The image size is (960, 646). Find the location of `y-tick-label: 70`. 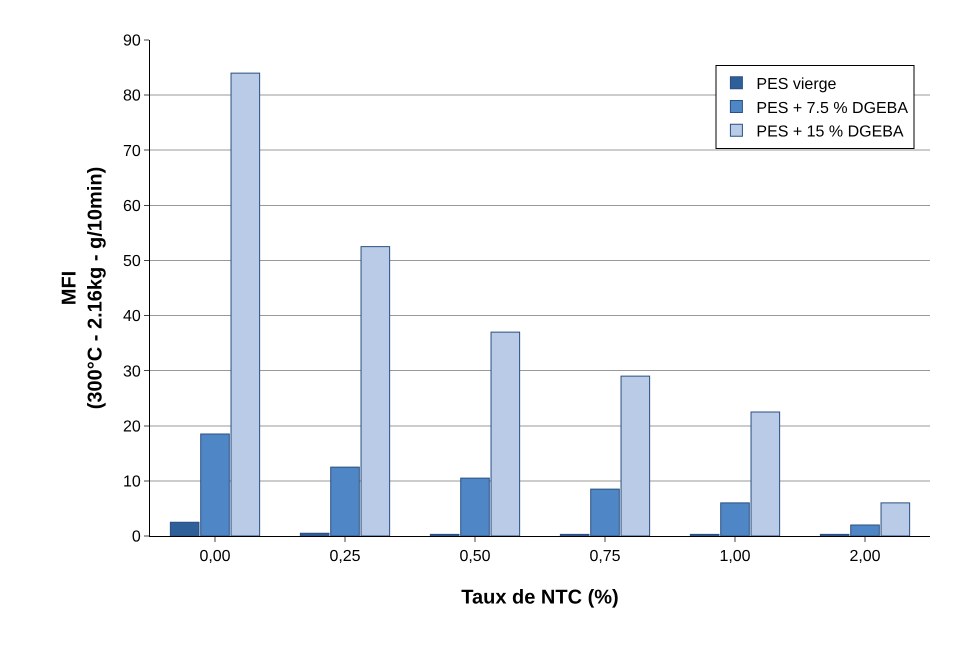

y-tick-label: 70 is located at coordinates (132, 151).